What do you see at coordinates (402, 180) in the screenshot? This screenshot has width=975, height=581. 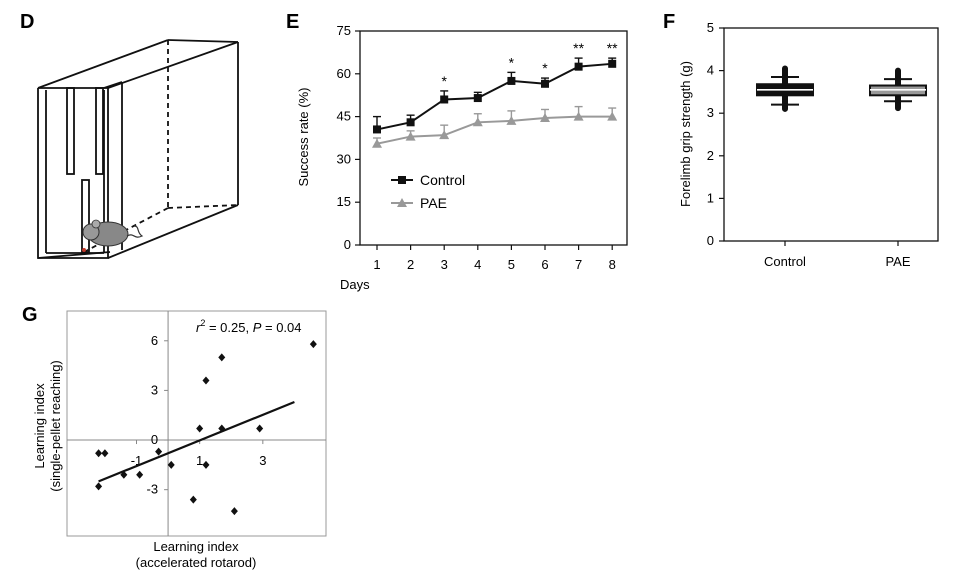 I see `e-legend-control-marker` at bounding box center [402, 180].